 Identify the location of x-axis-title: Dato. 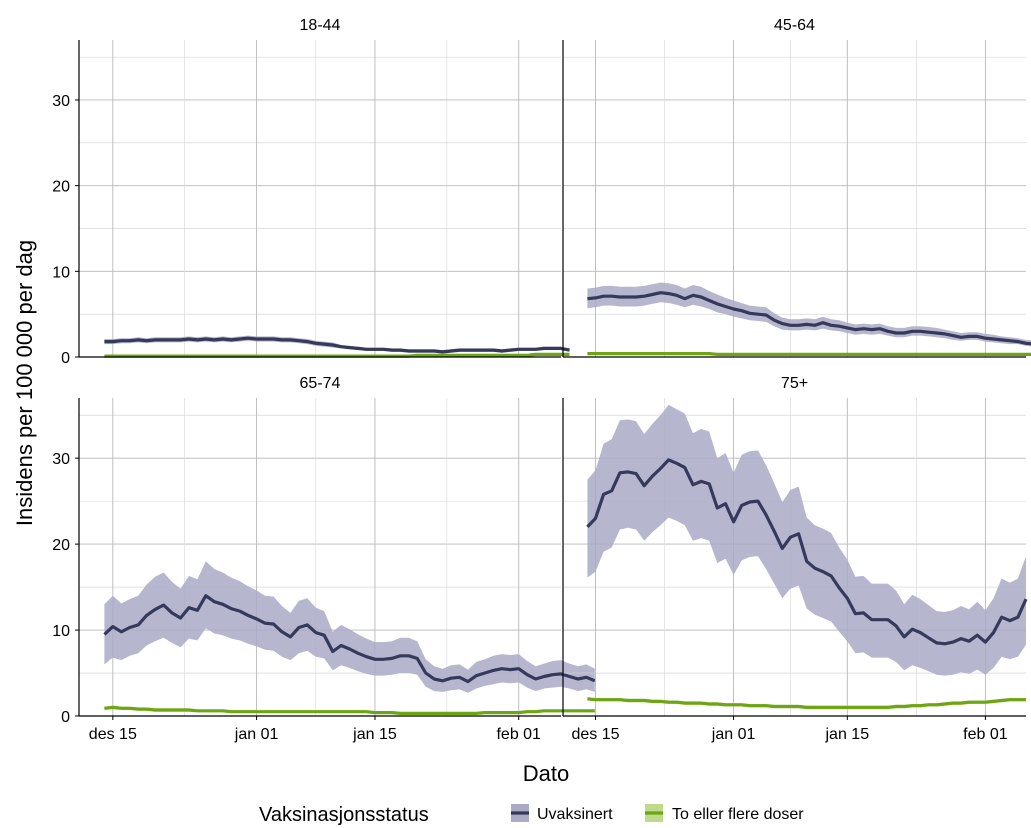
(546, 773).